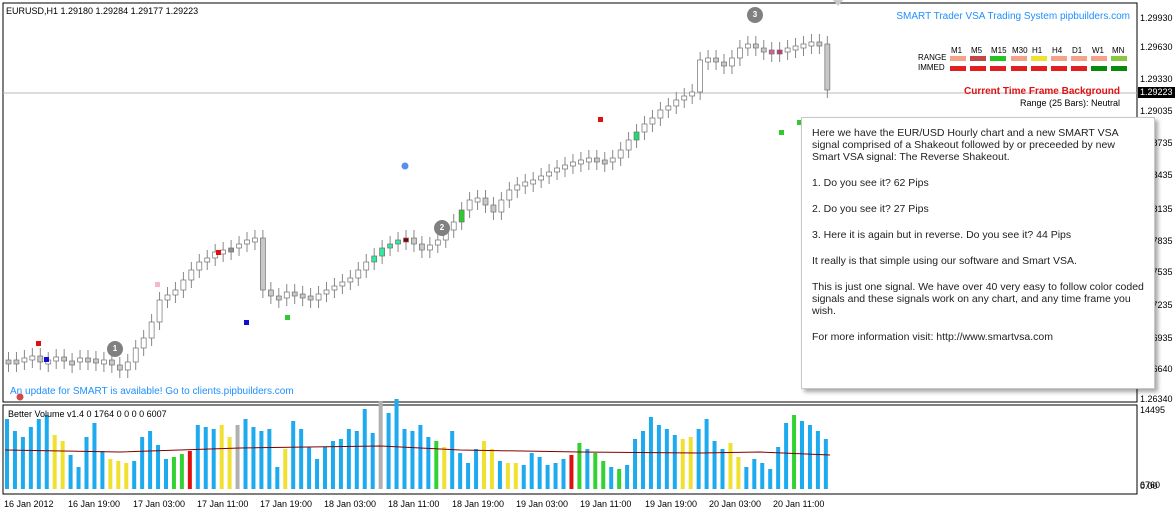  I want to click on price-axis-label: 1.27835, so click(1156, 241).